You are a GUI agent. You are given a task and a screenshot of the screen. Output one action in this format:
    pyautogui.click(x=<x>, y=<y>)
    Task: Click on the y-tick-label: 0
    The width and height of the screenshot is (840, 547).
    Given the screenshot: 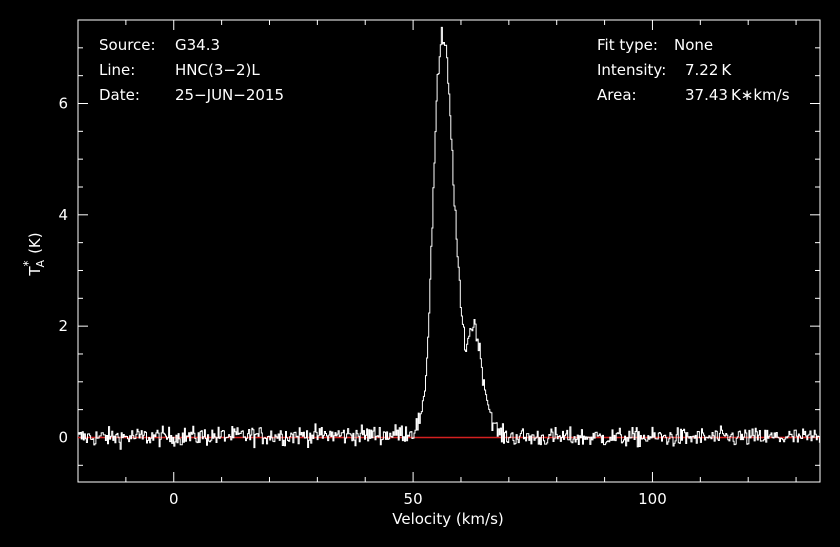 What is the action you would take?
    pyautogui.click(x=63, y=437)
    